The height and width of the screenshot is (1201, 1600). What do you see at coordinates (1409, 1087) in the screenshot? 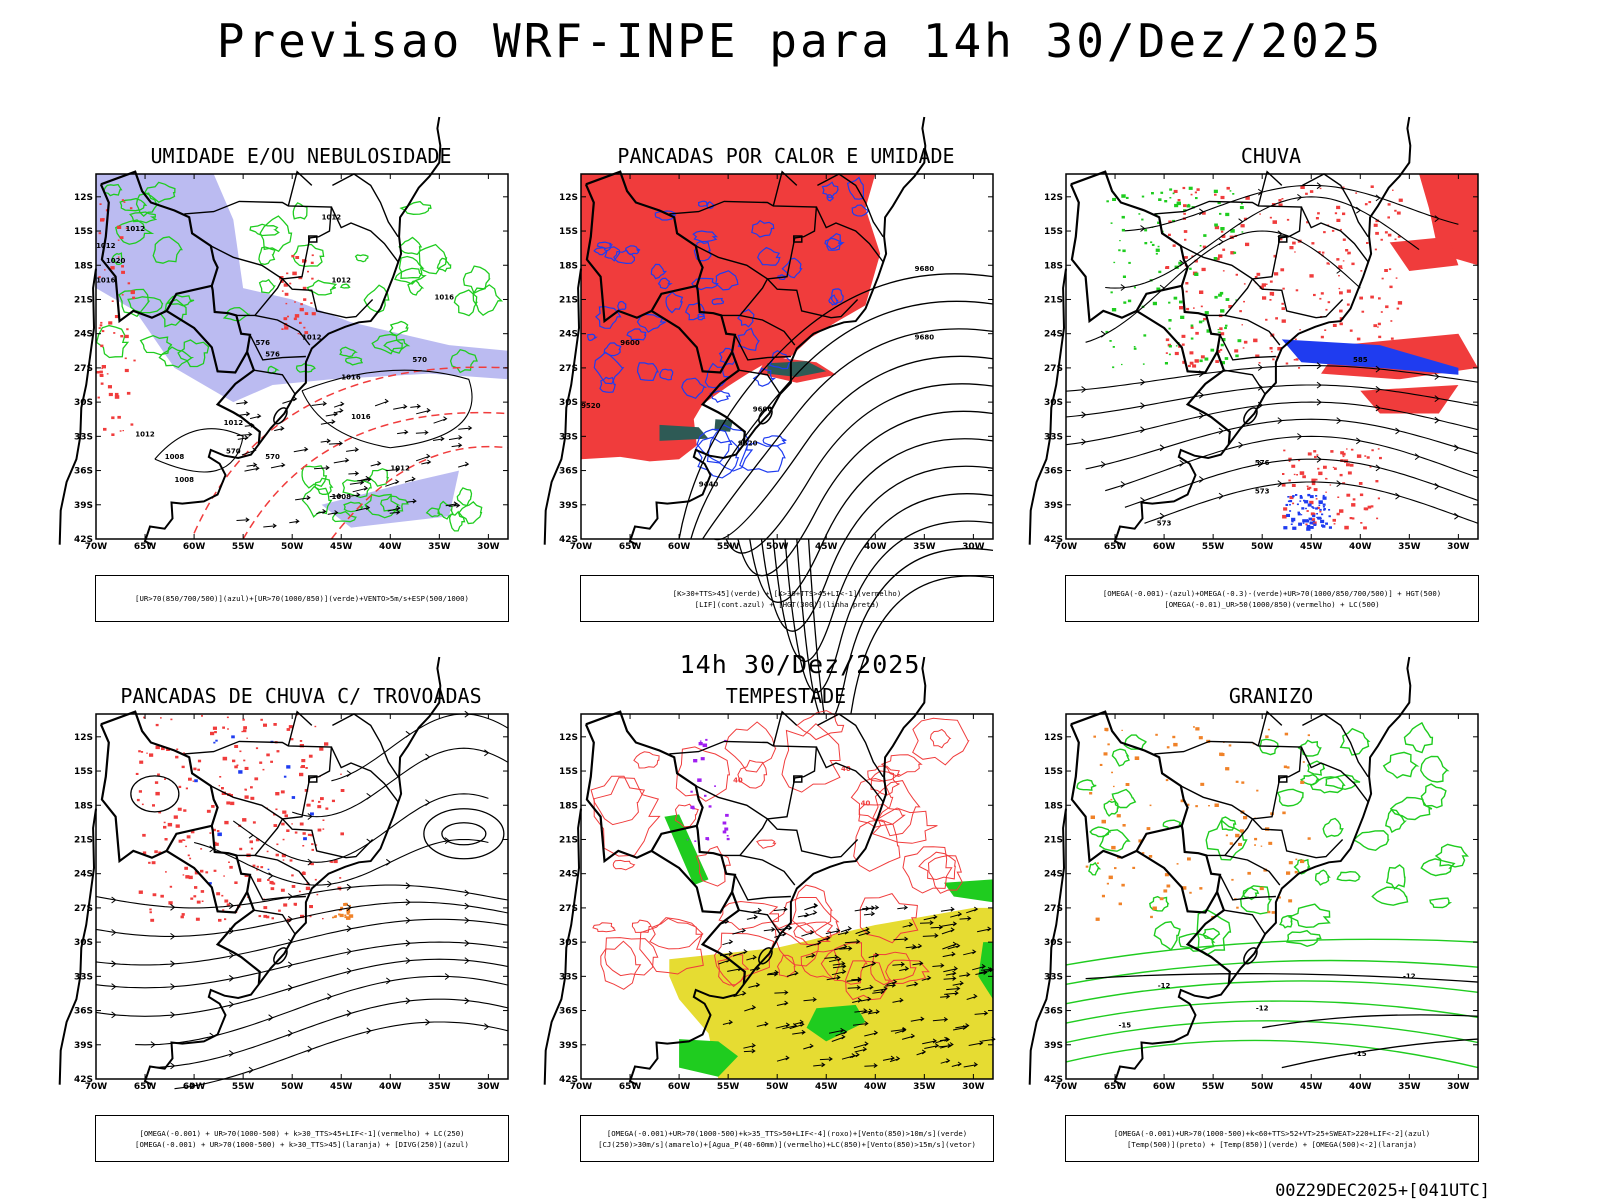
I see `lon-label: 35W` at bounding box center [1409, 1087].